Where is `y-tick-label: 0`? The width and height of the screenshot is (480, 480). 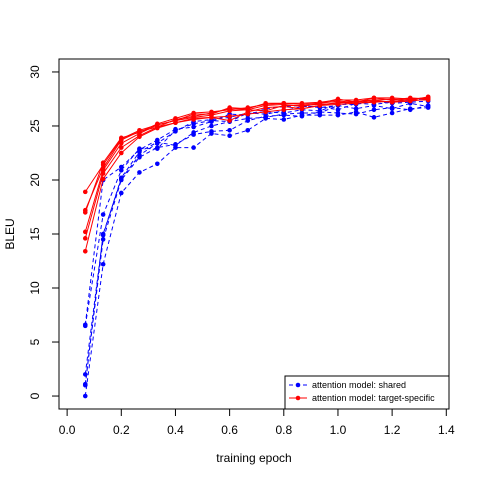 y-tick-label: 0 is located at coordinates (35, 395).